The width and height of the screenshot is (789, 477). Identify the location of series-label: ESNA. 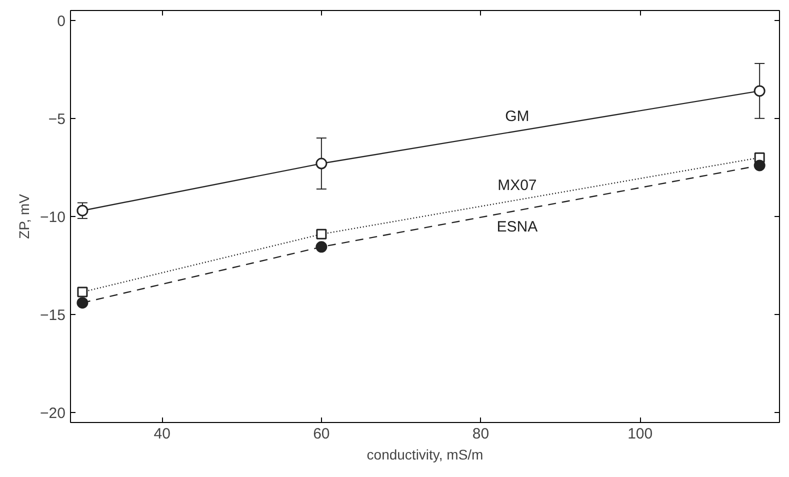
(517, 227).